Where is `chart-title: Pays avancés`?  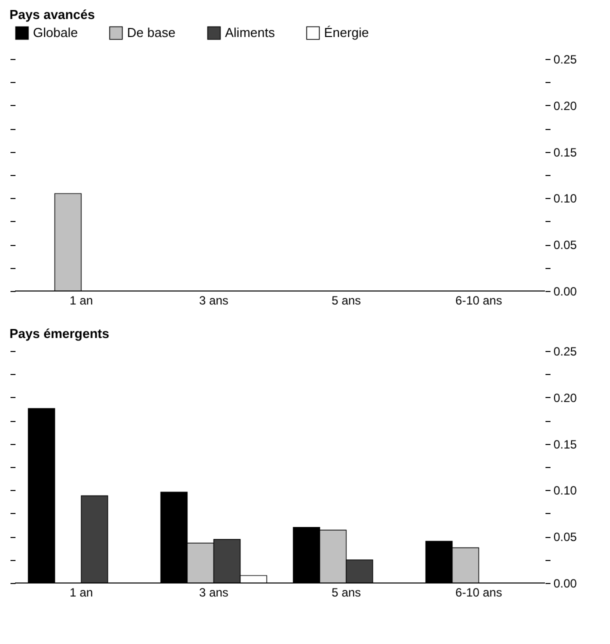
chart-title: Pays avancés is located at coordinates (52, 14).